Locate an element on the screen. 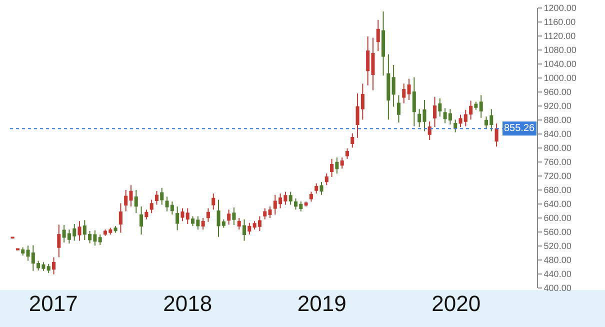 Image resolution: width=605 pixels, height=327 pixels. ref-line-label: 855.26 is located at coordinates (520, 128).